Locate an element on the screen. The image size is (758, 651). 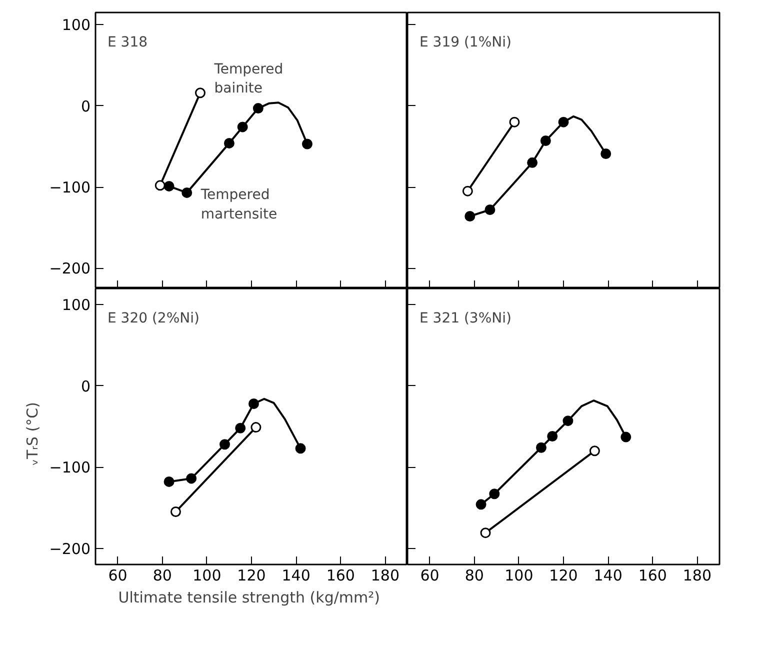
annotation: E 318 is located at coordinates (128, 42).